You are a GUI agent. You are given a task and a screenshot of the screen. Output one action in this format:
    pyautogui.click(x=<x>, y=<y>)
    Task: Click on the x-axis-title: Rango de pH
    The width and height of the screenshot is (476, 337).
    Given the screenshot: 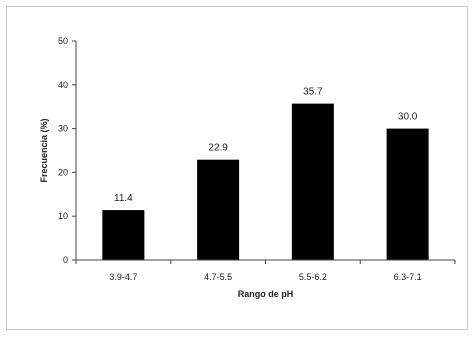 What is the action you would take?
    pyautogui.click(x=266, y=294)
    